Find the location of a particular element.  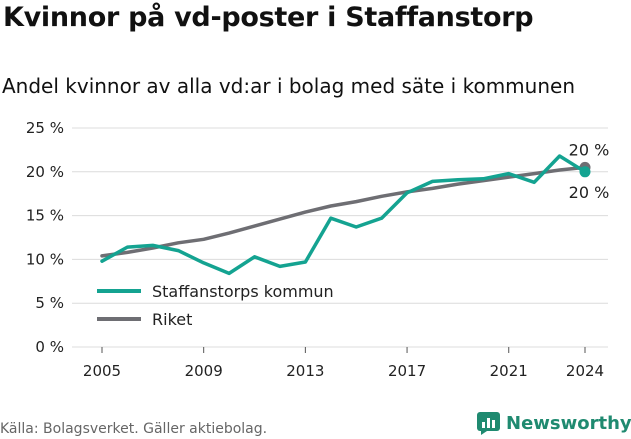

x-tick-label: 2013 is located at coordinates (305, 371).